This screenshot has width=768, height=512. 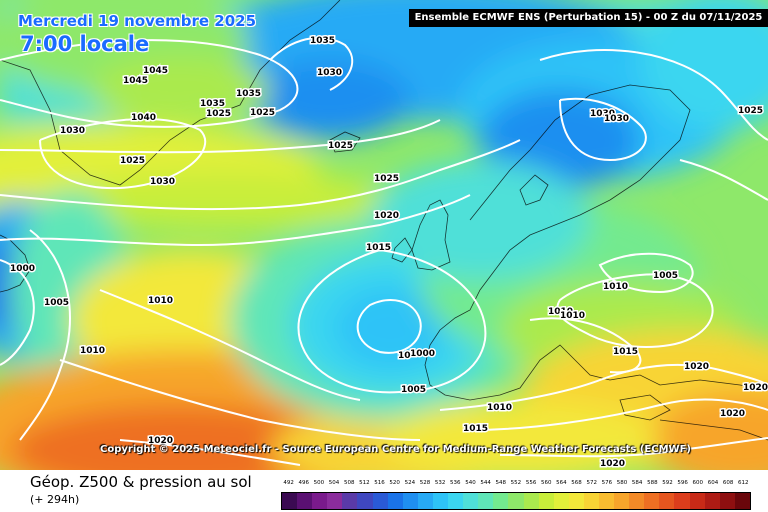 I want to click on legend-label: 512, so click(x=364, y=483).